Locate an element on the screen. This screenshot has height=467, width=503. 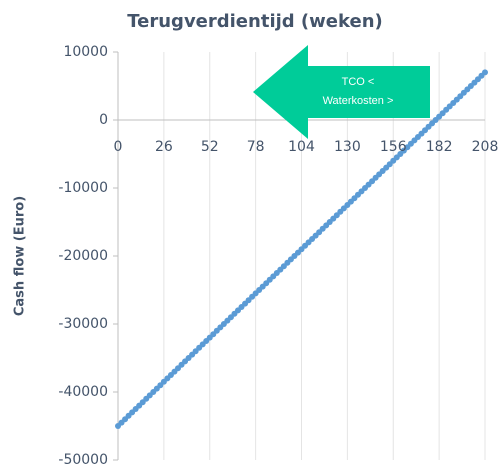
x-tick-label: 0 is located at coordinates (118, 147).